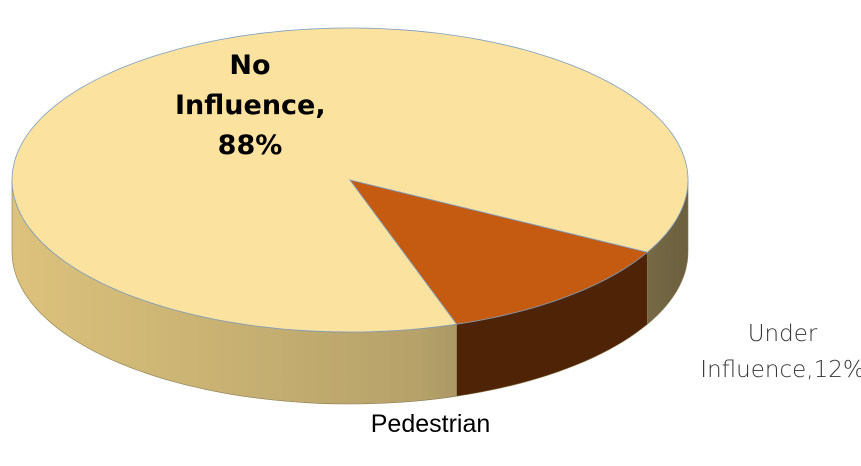 The width and height of the screenshot is (861, 466). I want to click on slice-value-label: 88%, so click(250, 145).